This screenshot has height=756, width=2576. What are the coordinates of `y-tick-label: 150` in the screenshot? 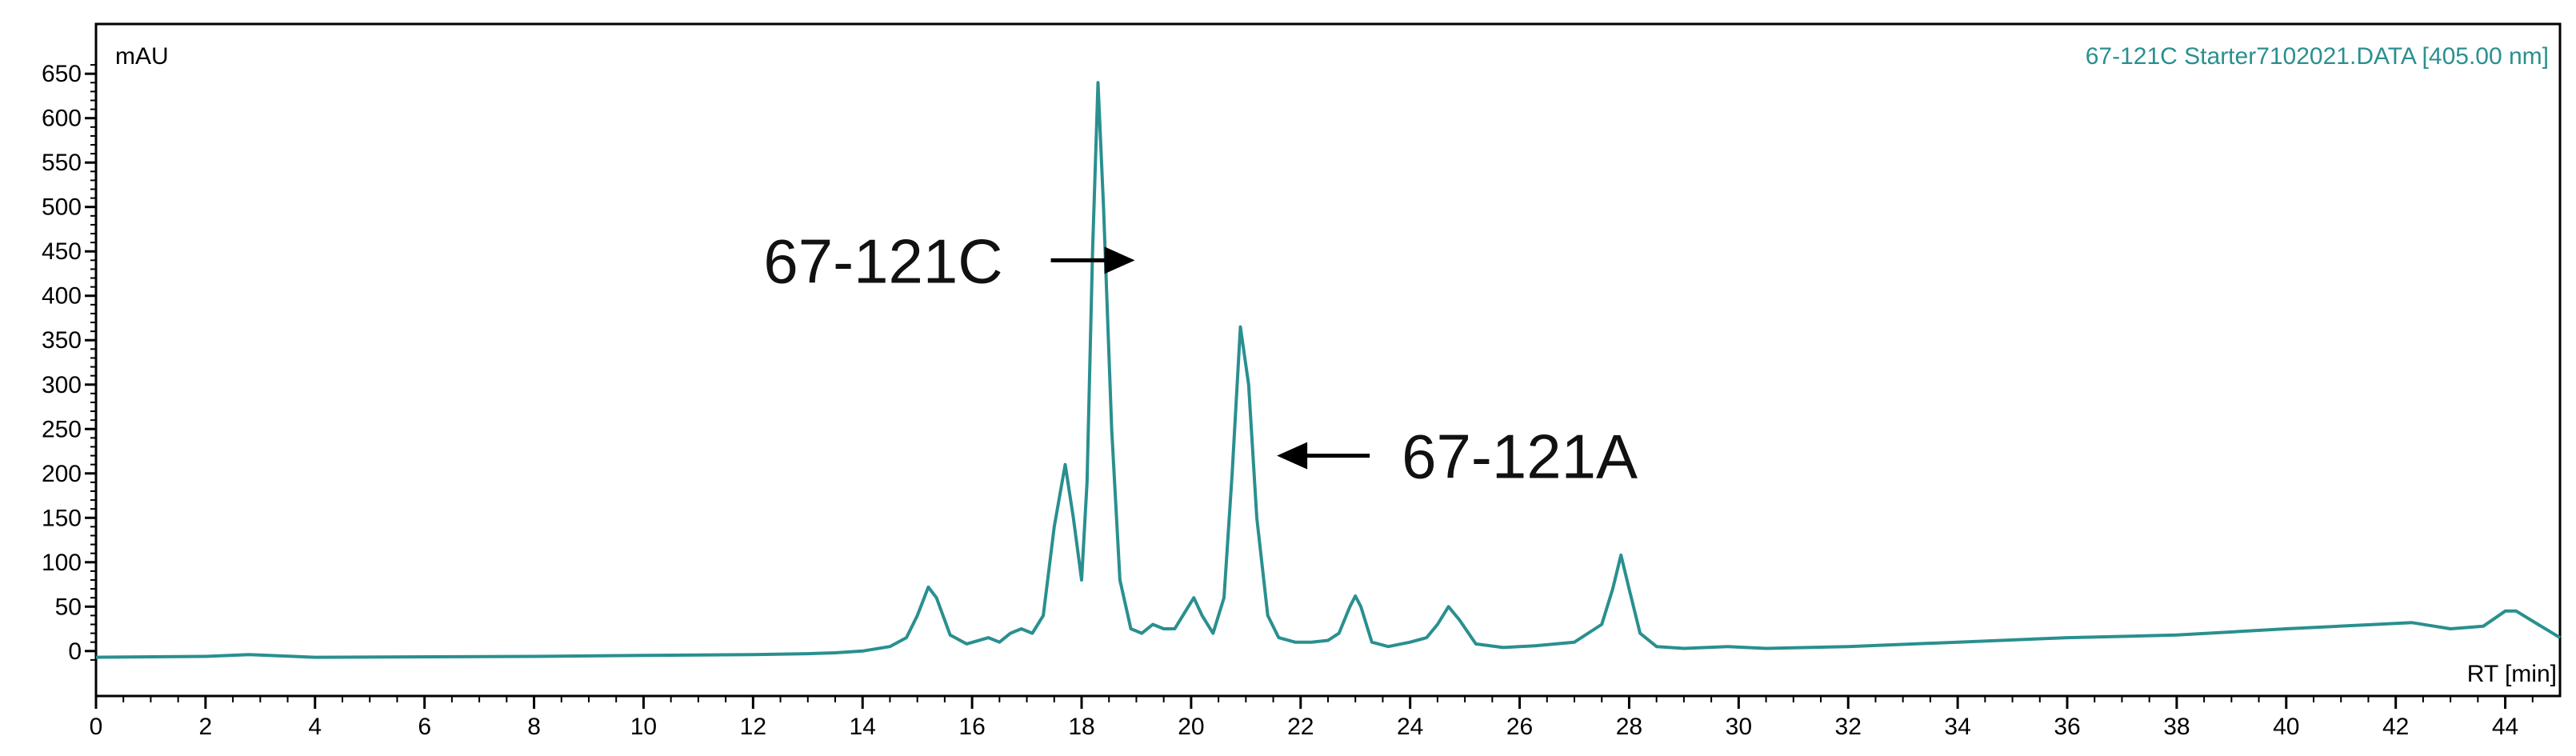 It's located at (62, 518).